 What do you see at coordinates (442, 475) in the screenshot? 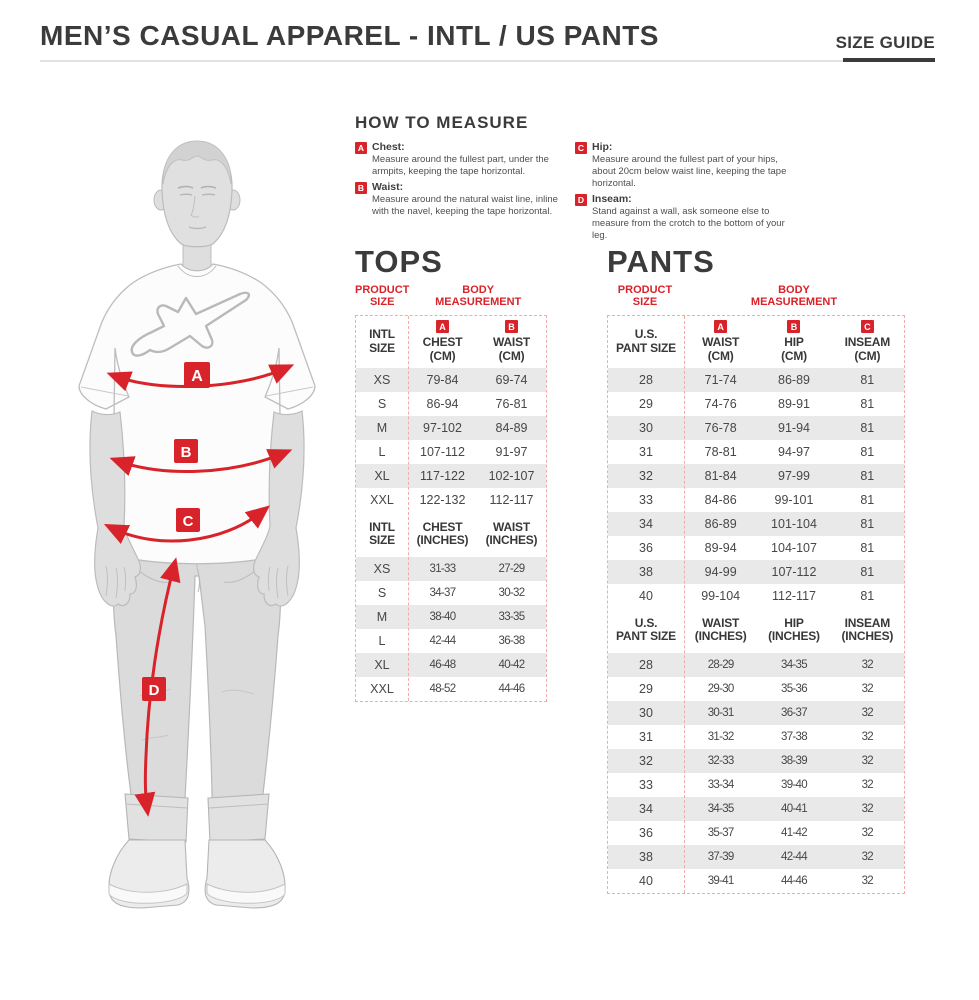
I see `value-cell: 117-122` at bounding box center [442, 475].